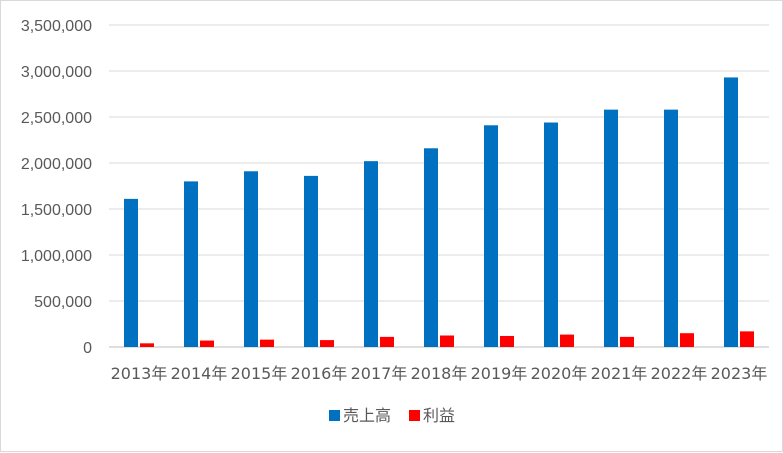 The height and width of the screenshot is (453, 783). Describe the element at coordinates (199, 373) in the screenshot. I see `x-tick-label: 2014年` at that location.